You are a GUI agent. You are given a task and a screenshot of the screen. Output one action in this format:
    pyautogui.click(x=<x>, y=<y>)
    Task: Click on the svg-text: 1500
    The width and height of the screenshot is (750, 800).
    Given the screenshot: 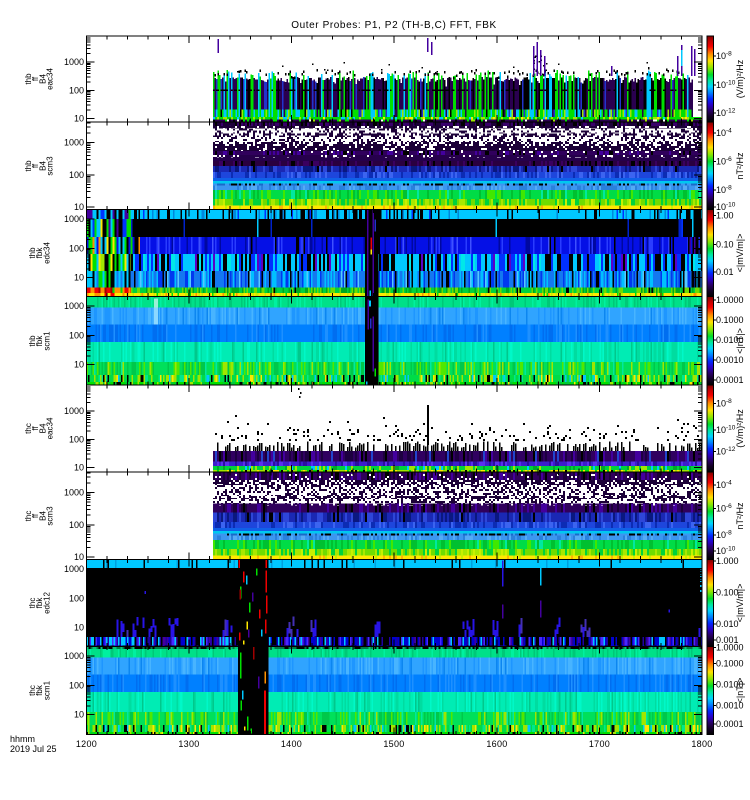 What is the action you would take?
    pyautogui.click(x=393, y=744)
    